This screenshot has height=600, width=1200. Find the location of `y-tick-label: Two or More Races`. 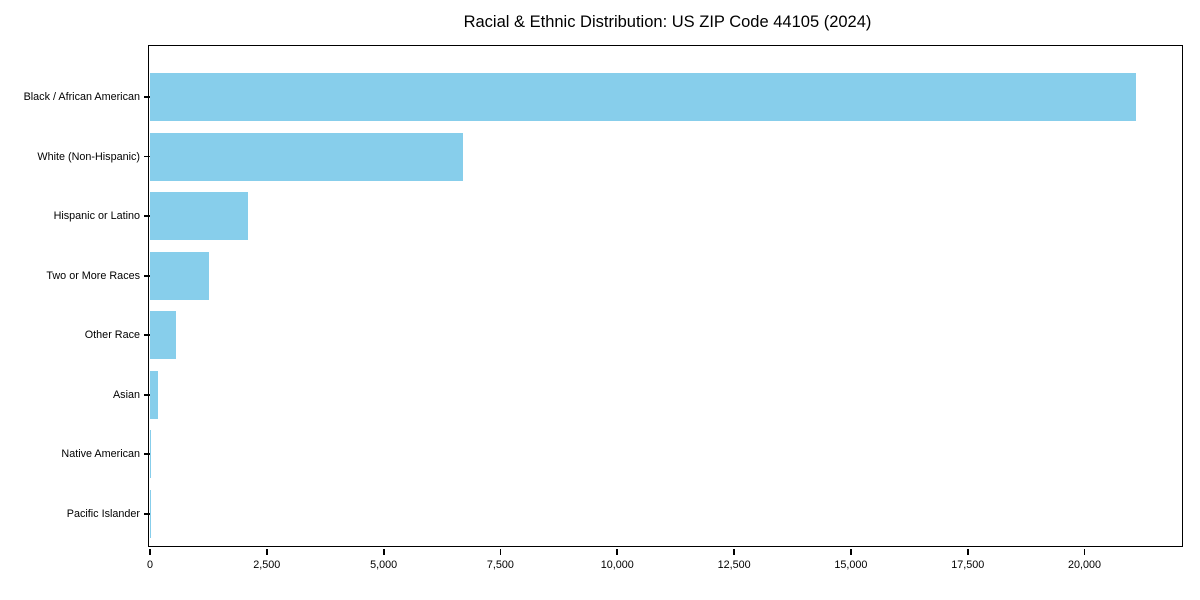

y-tick-label: Two or More Races is located at coordinates (93, 275).